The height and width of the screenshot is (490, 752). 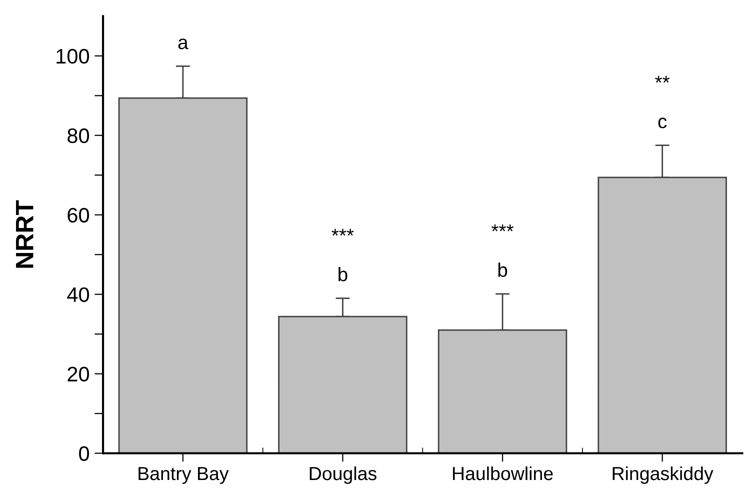 What do you see at coordinates (183, 475) in the screenshot?
I see `x-tick-label: Bantry Bay` at bounding box center [183, 475].